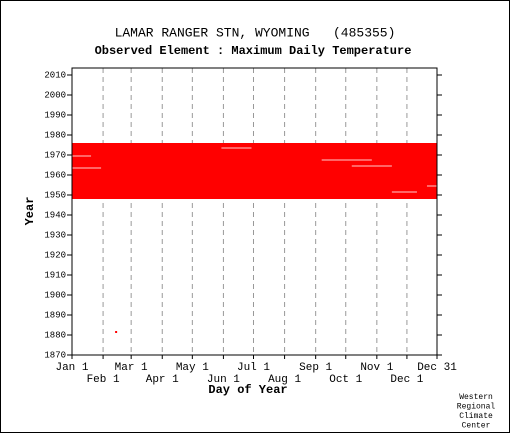 The height and width of the screenshot is (433, 510). What do you see at coordinates (55, 235) in the screenshot?
I see `y-tick-label: 1930` at bounding box center [55, 235].